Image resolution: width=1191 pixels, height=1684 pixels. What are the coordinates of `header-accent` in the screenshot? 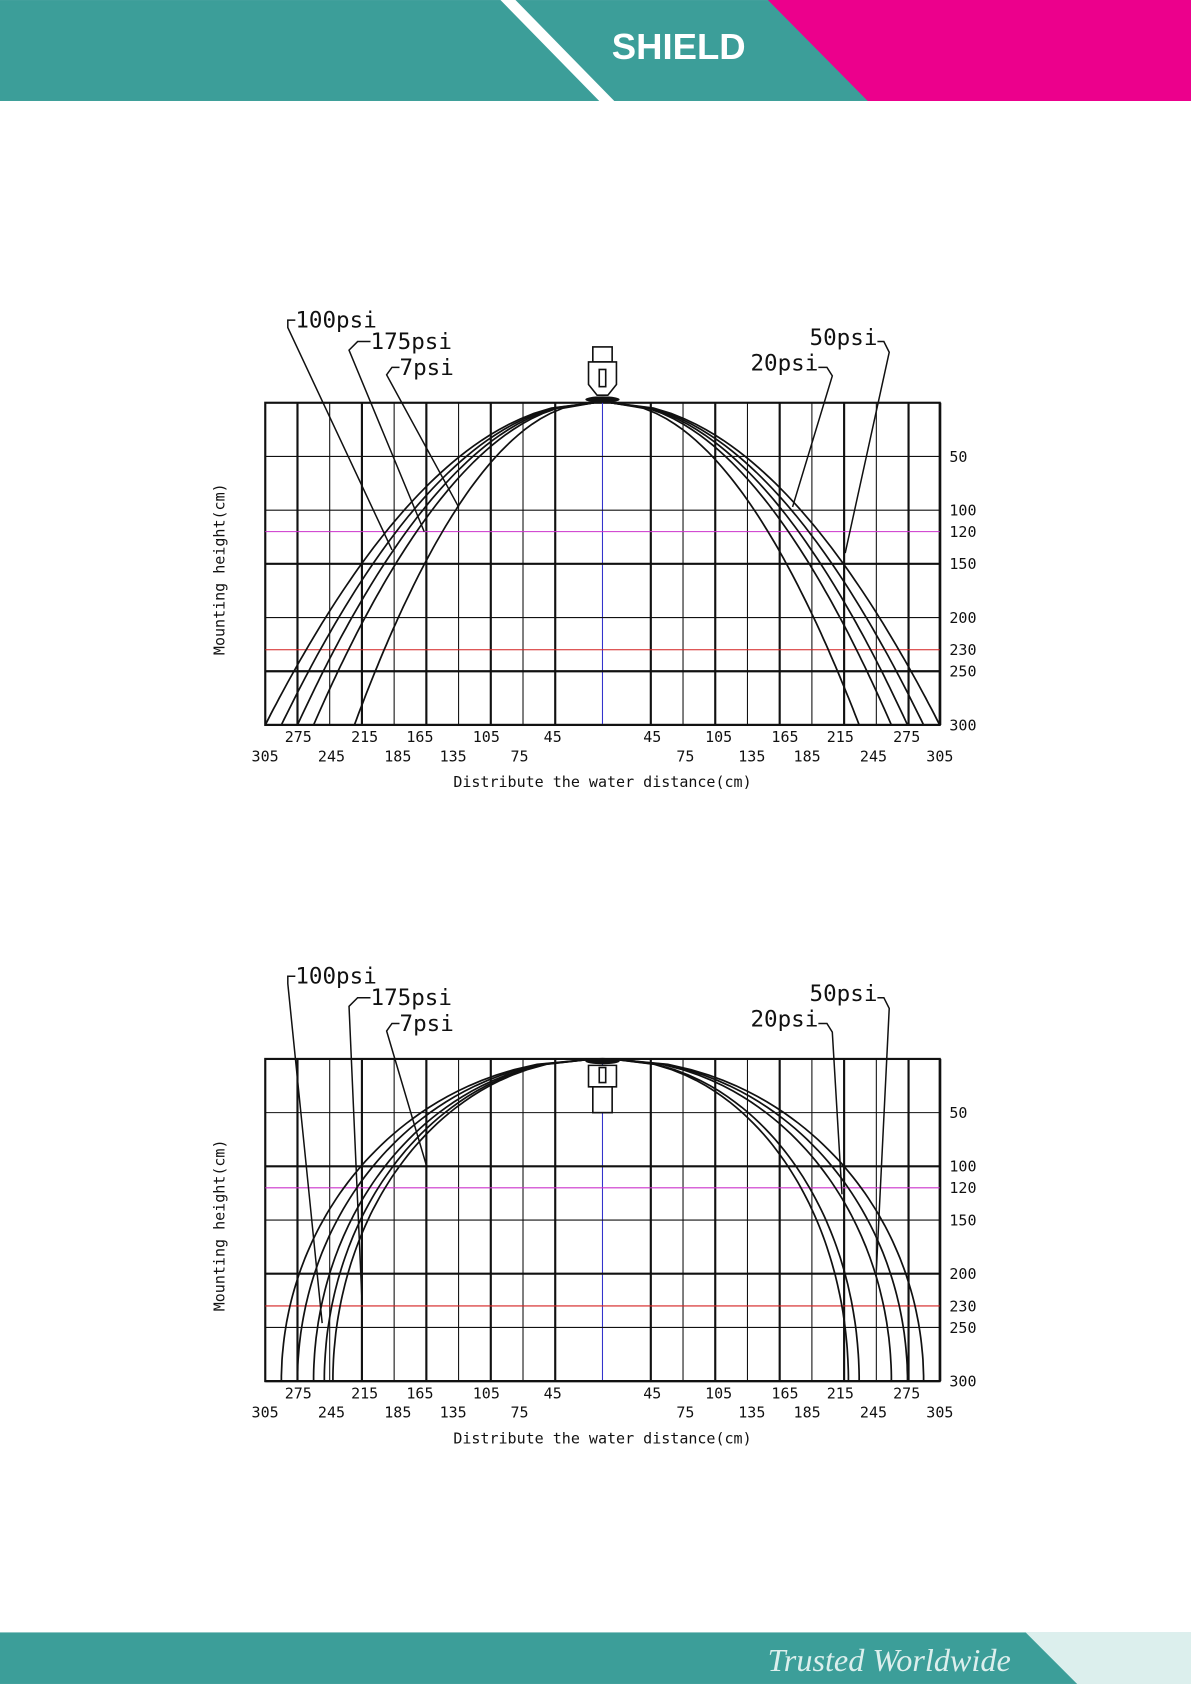 It's located at (979, 50).